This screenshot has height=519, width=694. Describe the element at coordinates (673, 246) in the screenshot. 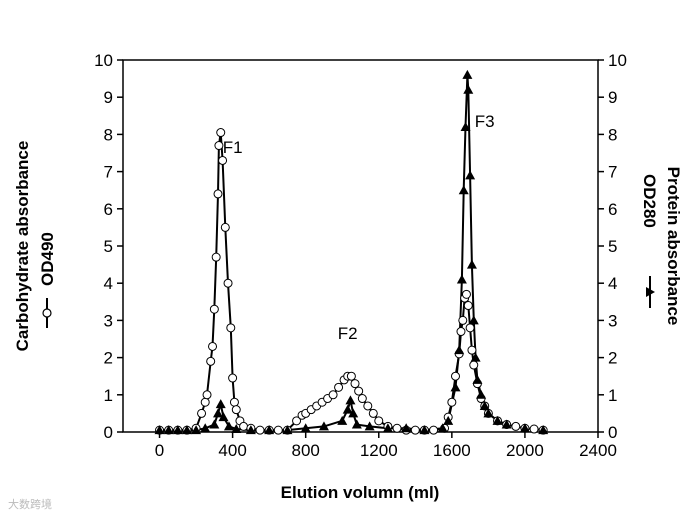

I see `y2-axis-title: Protein absorbance` at that location.